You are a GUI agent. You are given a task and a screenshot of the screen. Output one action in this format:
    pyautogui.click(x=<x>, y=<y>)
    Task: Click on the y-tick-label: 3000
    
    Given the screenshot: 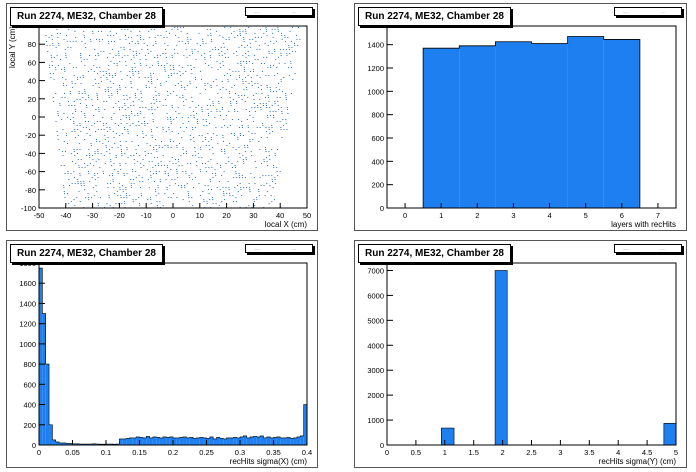 What is the action you would take?
    pyautogui.click(x=375, y=370)
    